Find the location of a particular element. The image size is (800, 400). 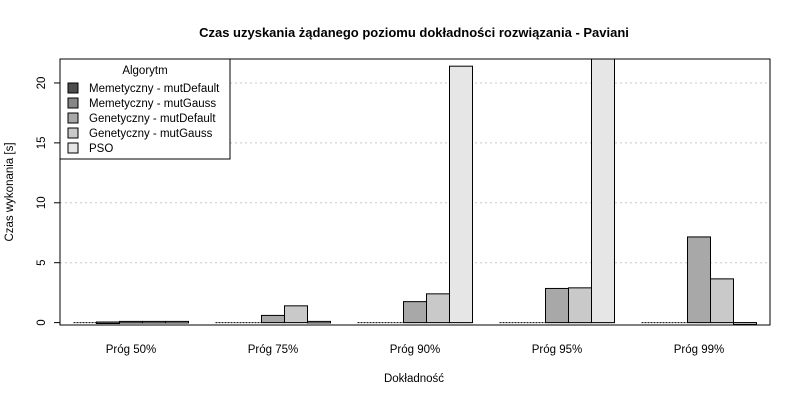

x-tick-label: Próg 99% is located at coordinates (699, 350).